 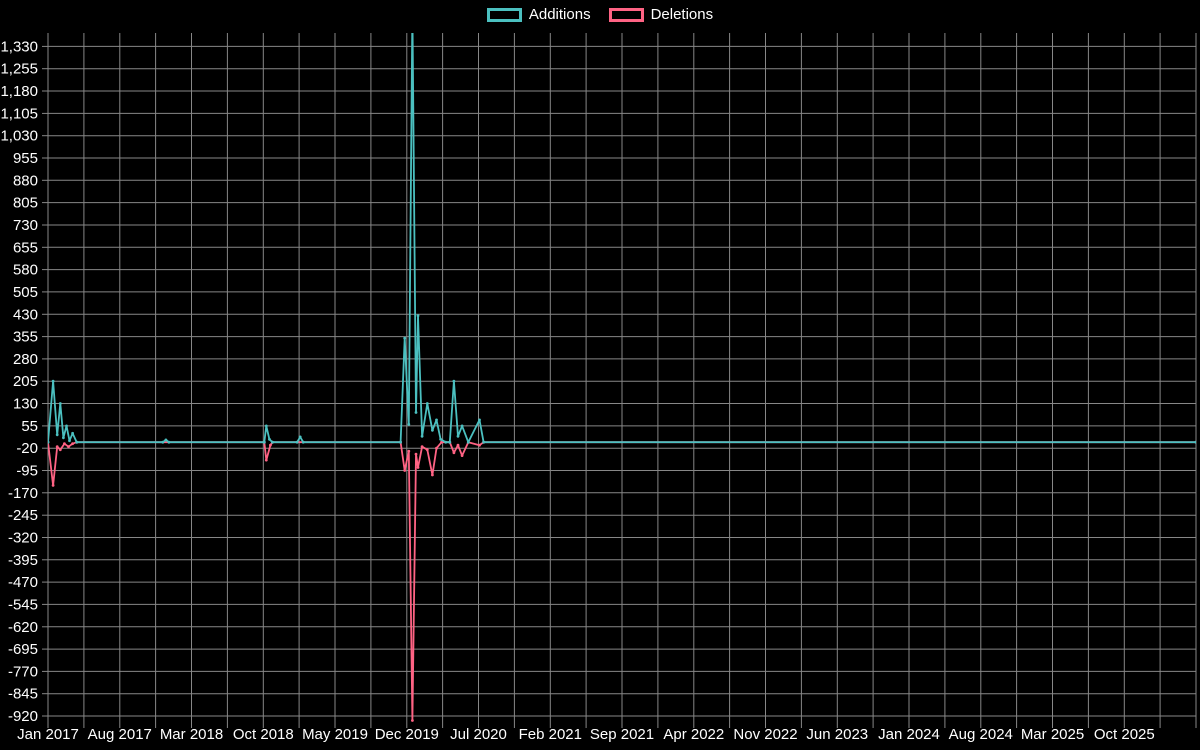 I want to click on y-tick-label: 355, so click(x=25, y=337).